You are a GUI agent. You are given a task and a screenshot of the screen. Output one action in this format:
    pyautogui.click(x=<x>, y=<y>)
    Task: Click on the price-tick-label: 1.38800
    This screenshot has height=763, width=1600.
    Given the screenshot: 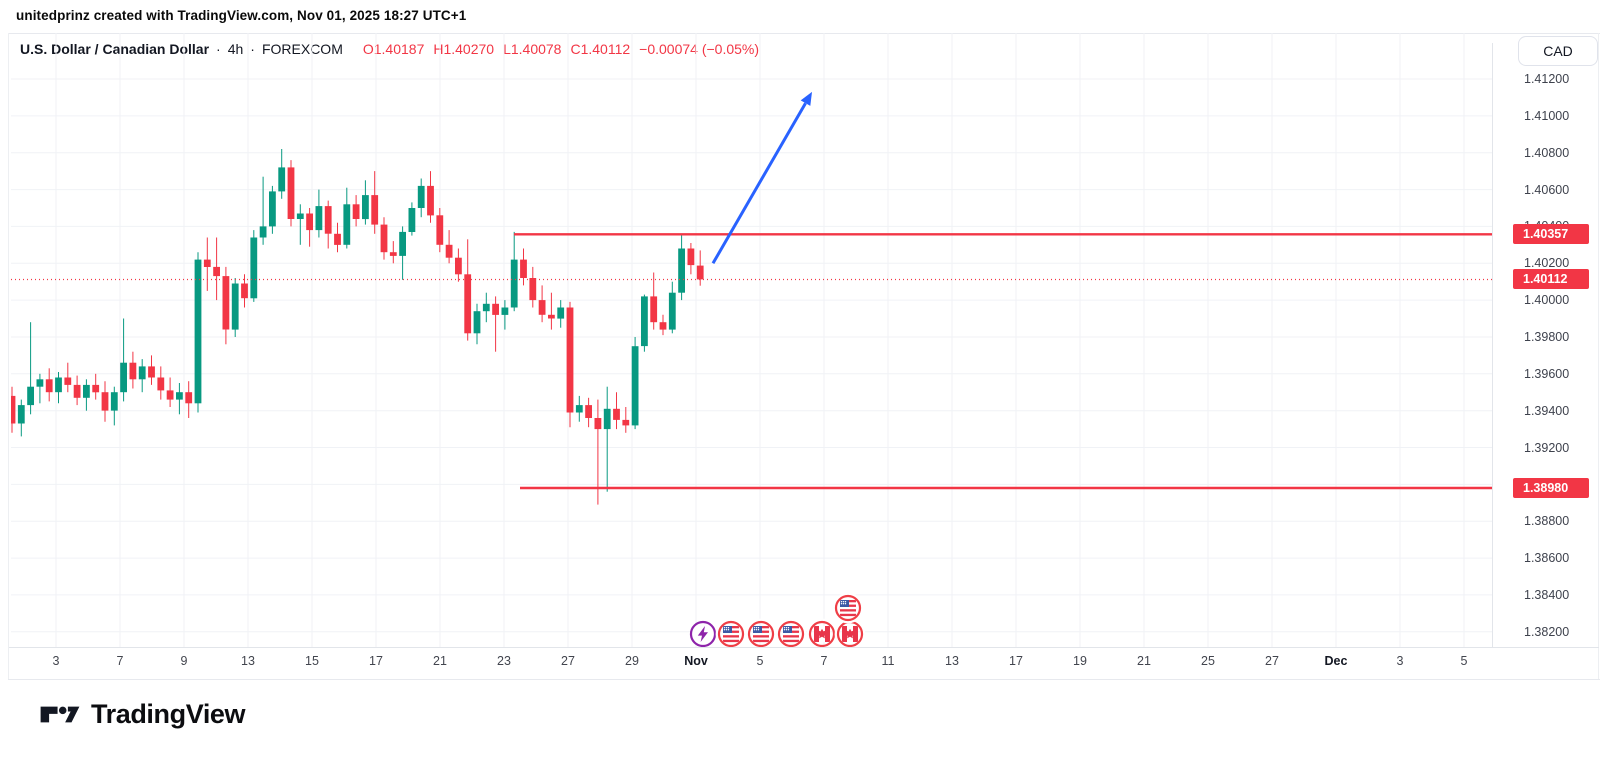 What is the action you would take?
    pyautogui.click(x=1547, y=521)
    